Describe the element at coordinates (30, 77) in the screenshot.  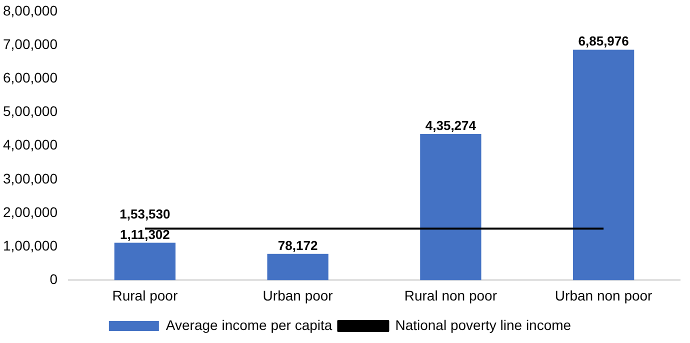
I see `y-tick-label: 6,00,000` at that location.